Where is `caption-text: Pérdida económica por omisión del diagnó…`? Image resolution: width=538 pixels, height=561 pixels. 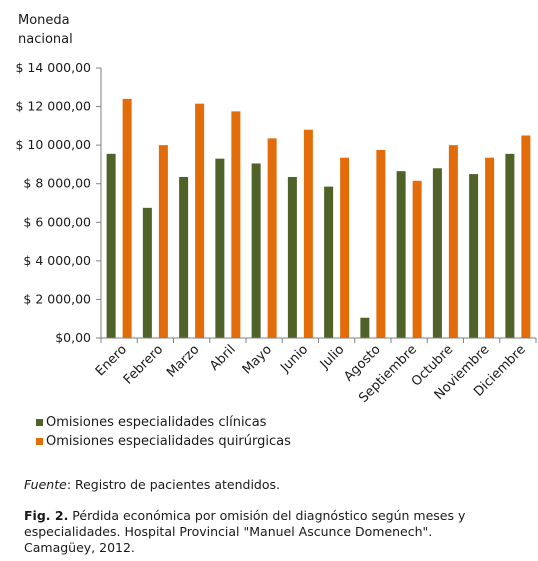
caption-text: Pérdida económica por omisión del diagnó… is located at coordinates (245, 531).